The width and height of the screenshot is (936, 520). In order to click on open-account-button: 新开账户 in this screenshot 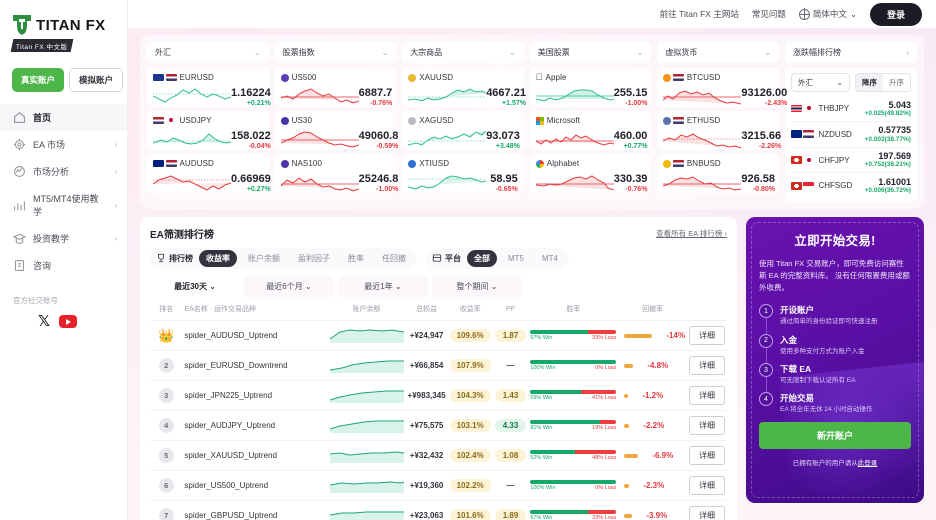, I will do `click(835, 435)`.